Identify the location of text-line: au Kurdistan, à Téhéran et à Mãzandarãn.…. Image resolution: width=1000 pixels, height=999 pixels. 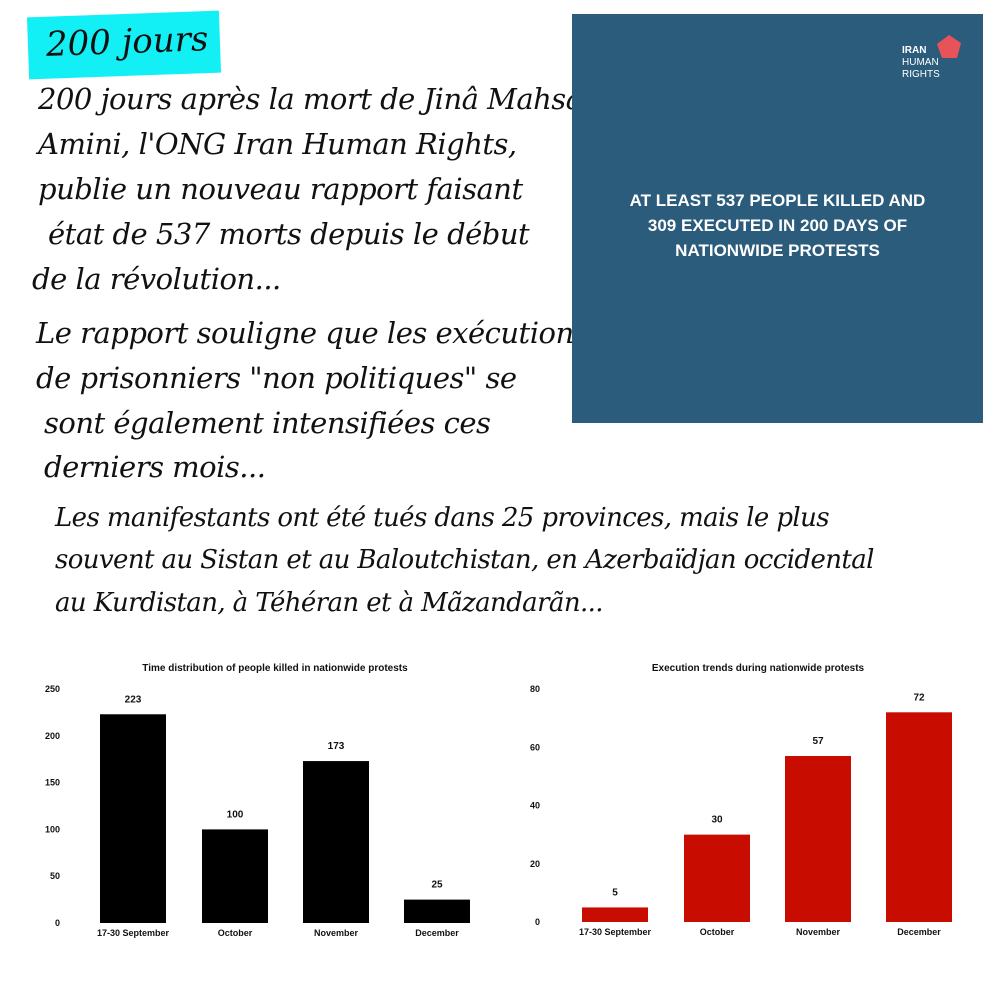
(329, 603).